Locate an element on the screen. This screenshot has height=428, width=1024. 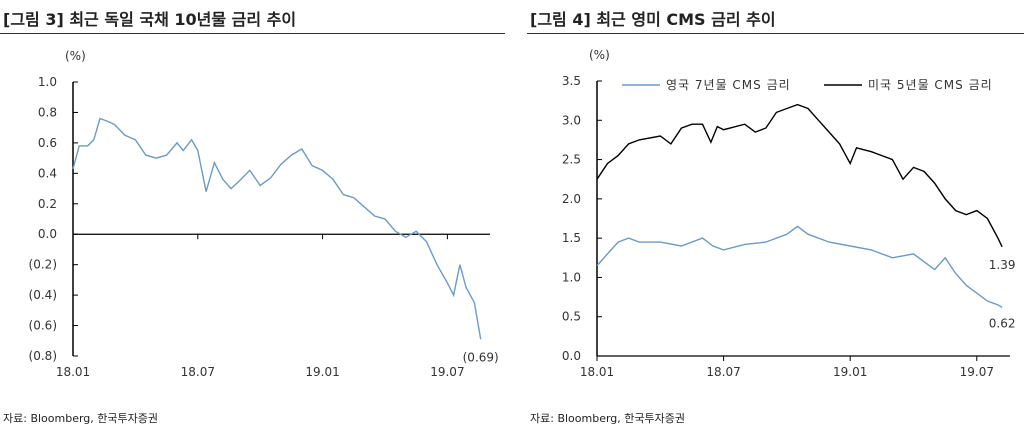
end-value-label: 0.62 is located at coordinates (1002, 323).